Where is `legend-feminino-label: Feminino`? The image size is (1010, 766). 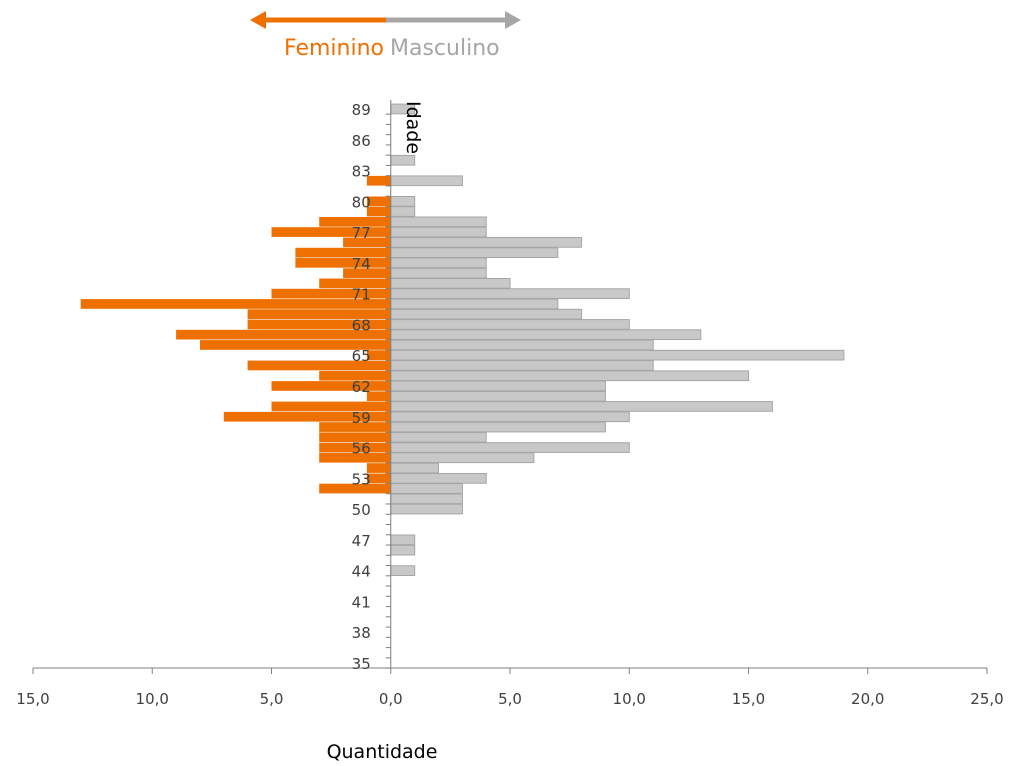
legend-feminino-label: Feminino is located at coordinates (334, 48).